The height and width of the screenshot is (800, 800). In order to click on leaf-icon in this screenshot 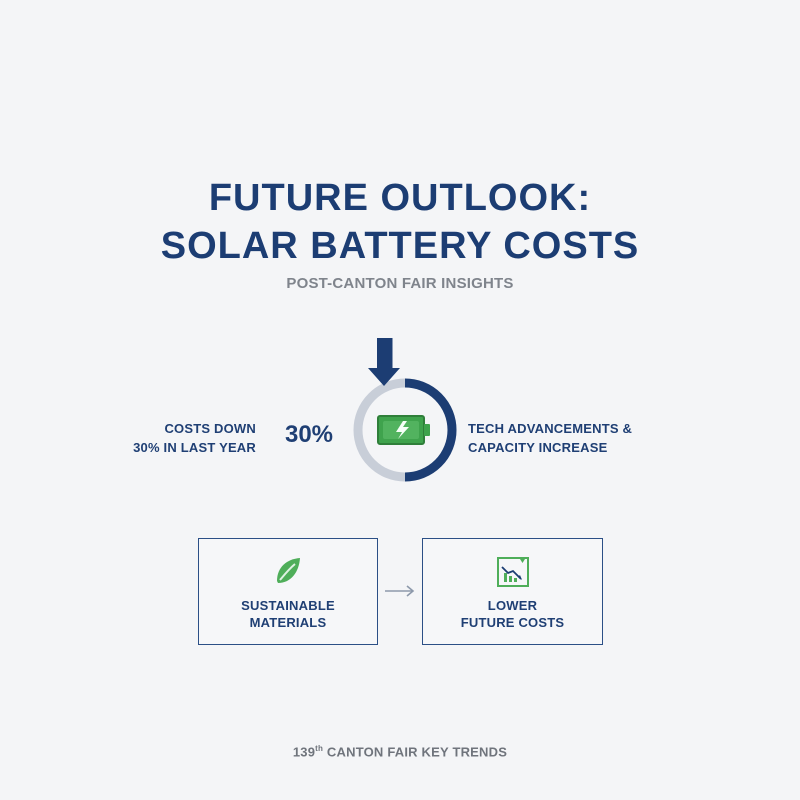, I will do `click(288, 572)`.